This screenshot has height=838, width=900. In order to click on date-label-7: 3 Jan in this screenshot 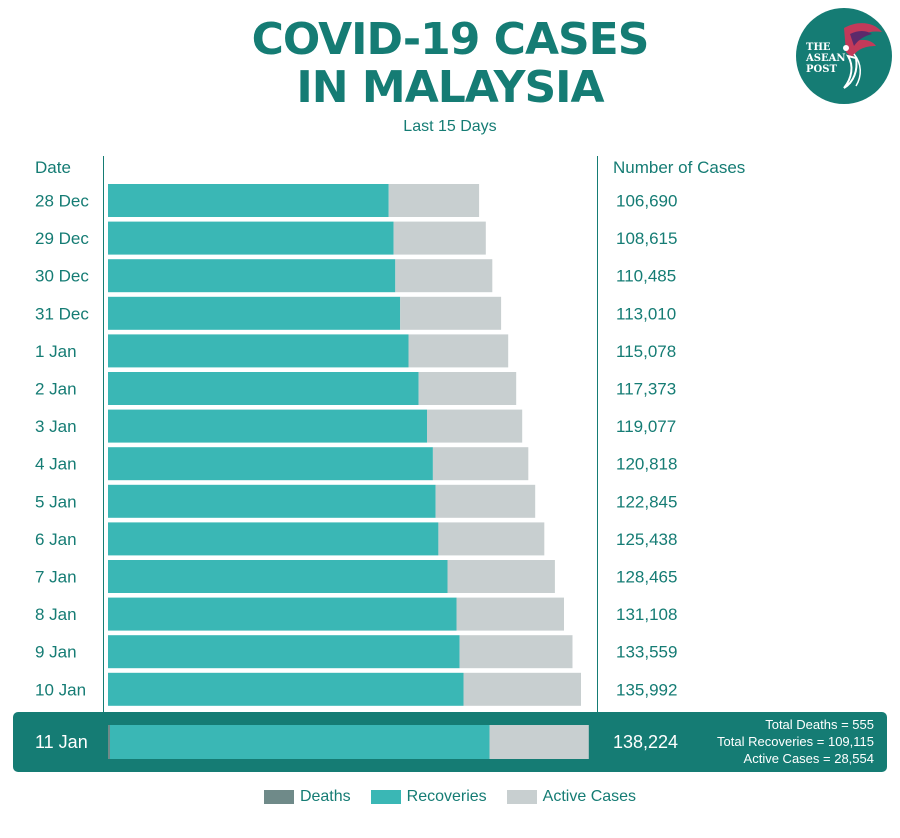, I will do `click(56, 426)`.